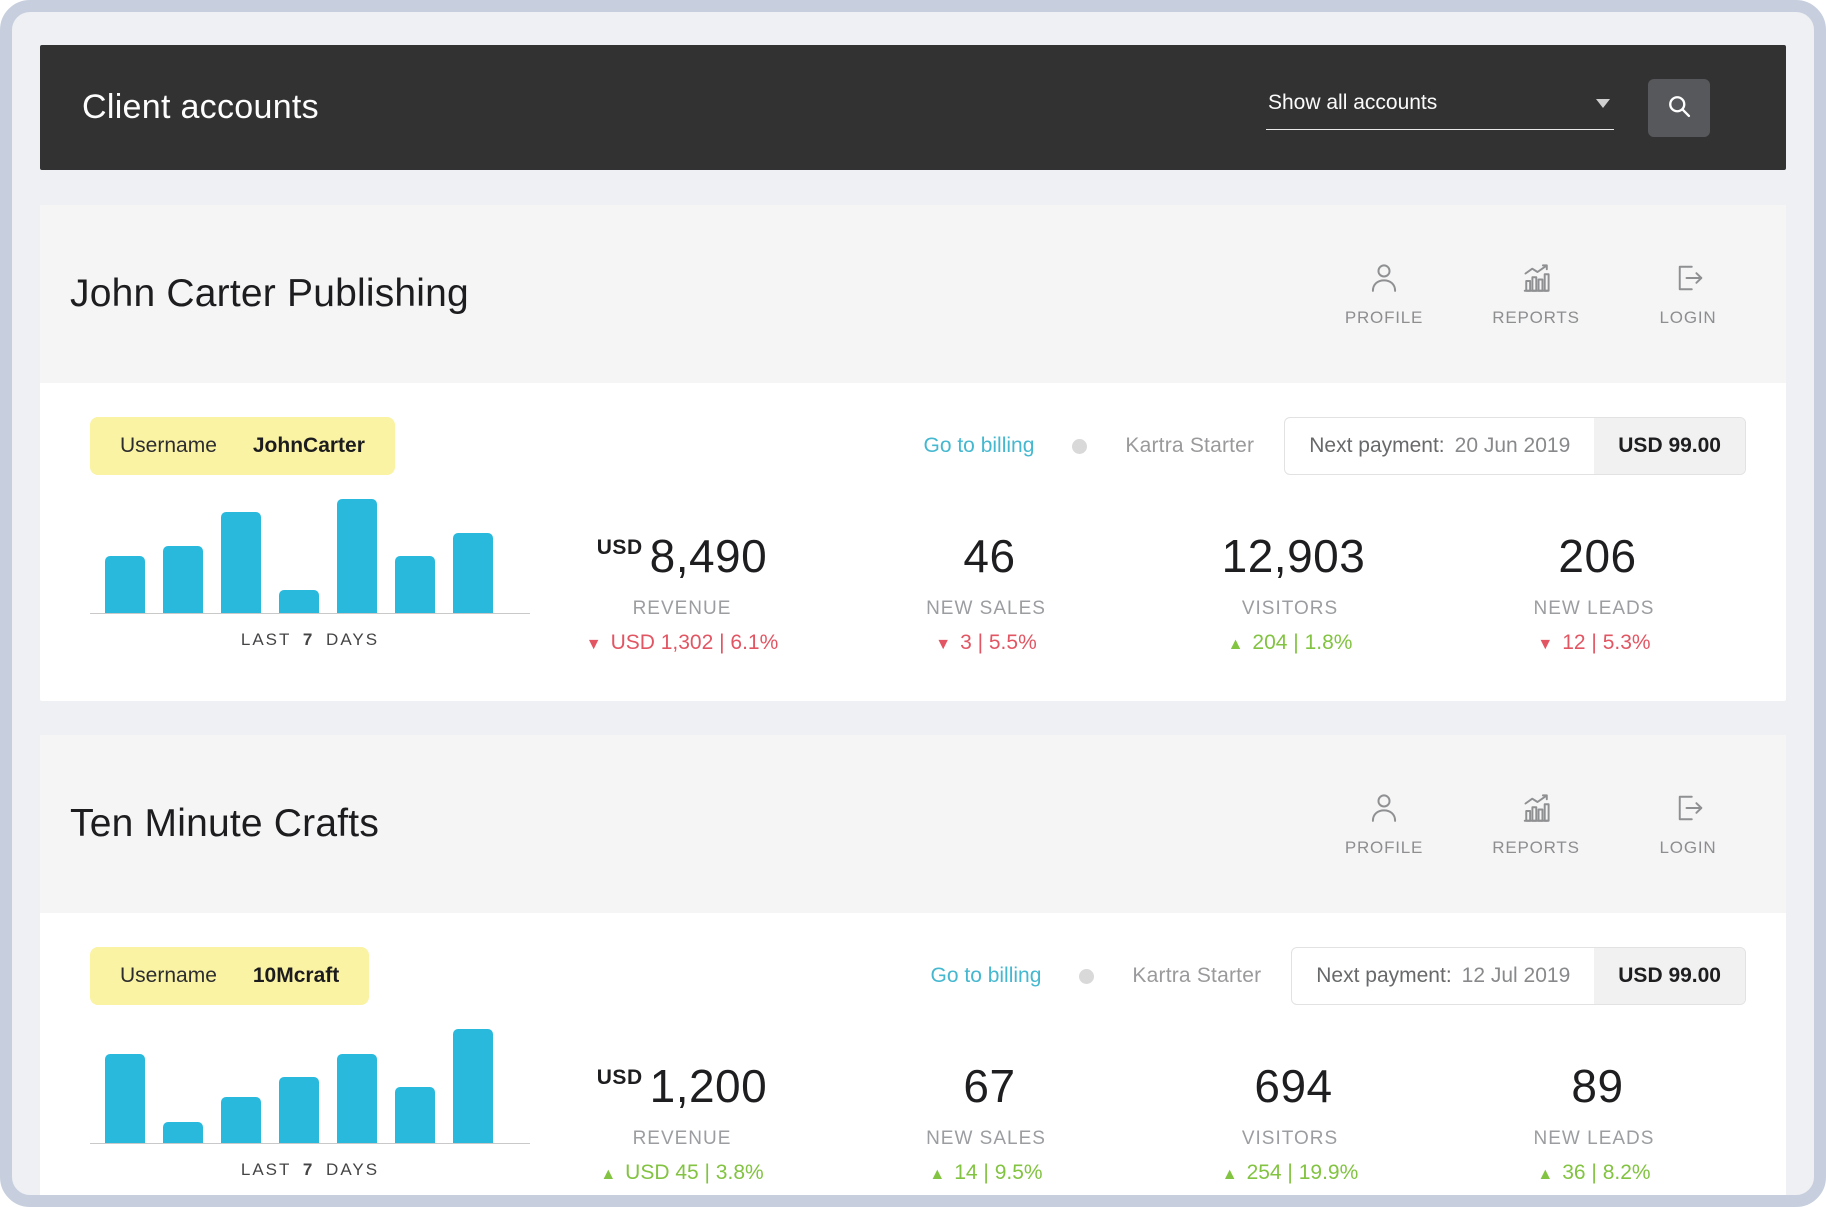 Image resolution: width=1826 pixels, height=1207 pixels. What do you see at coordinates (694, 1172) in the screenshot?
I see `delta-text: USD 45 | 3.8%` at bounding box center [694, 1172].